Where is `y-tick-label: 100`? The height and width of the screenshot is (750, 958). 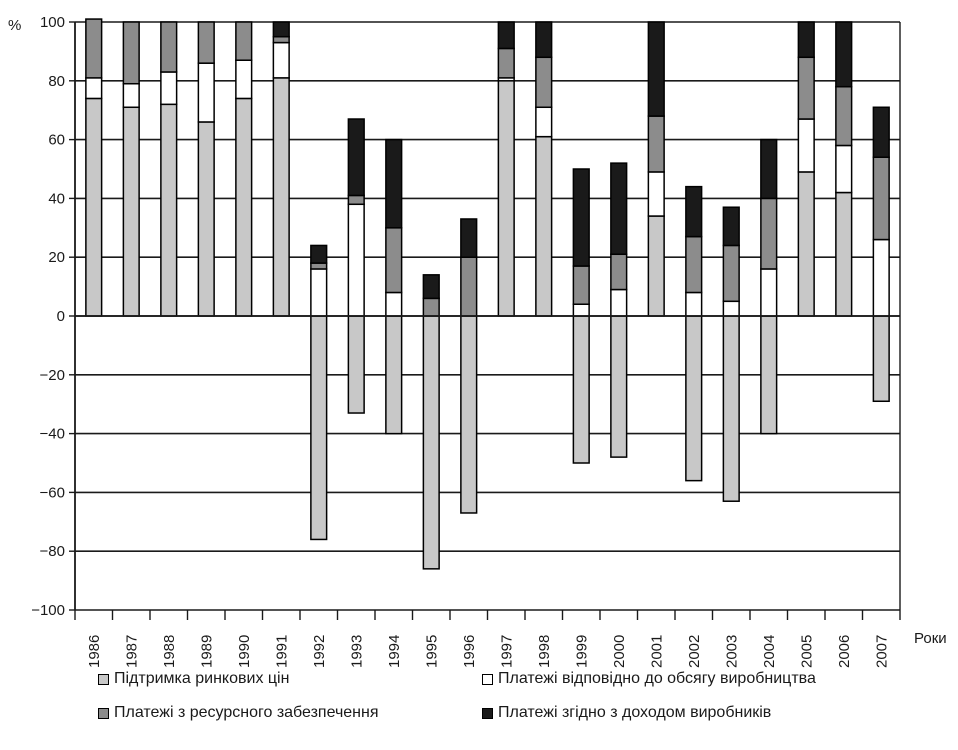 y-tick-label: 100 is located at coordinates (52, 22).